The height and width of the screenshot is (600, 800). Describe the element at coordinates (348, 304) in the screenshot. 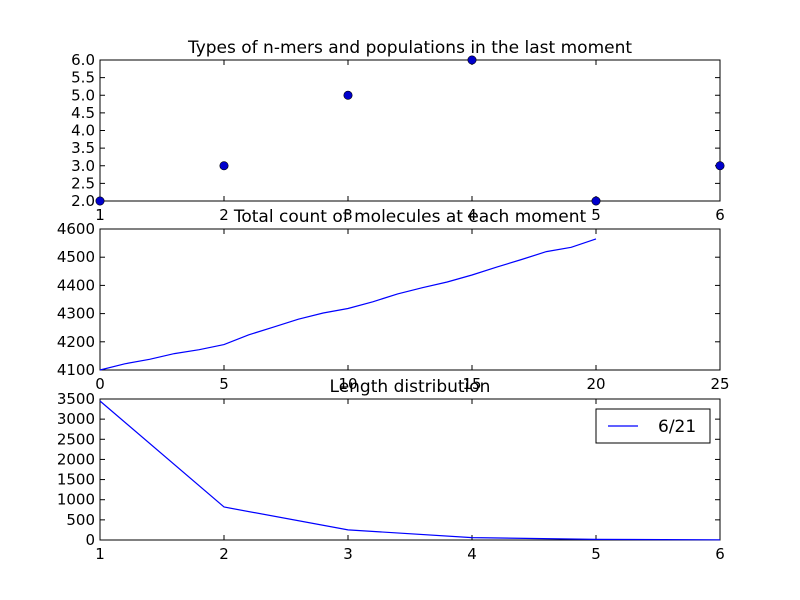

I see `series-line` at that location.